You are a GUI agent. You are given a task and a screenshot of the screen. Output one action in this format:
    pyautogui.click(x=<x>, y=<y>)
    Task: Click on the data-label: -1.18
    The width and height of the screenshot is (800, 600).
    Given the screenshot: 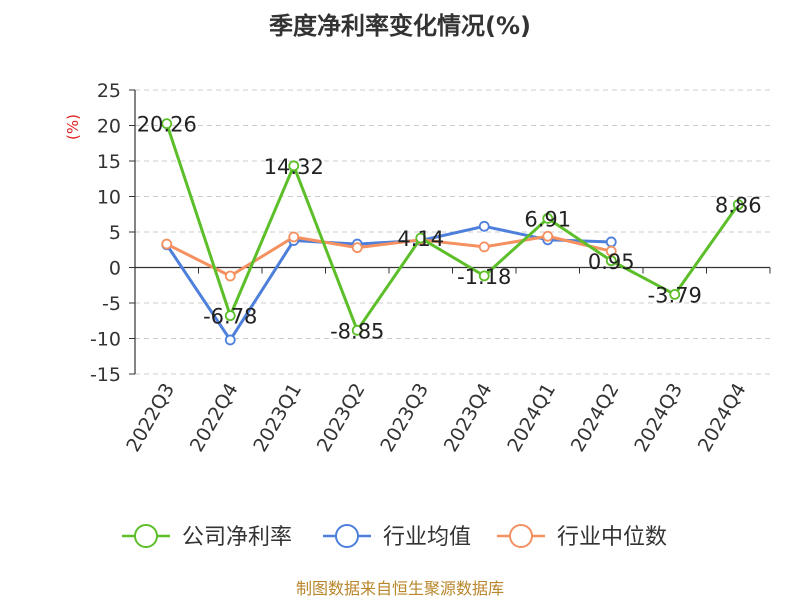 What is the action you would take?
    pyautogui.click(x=484, y=277)
    